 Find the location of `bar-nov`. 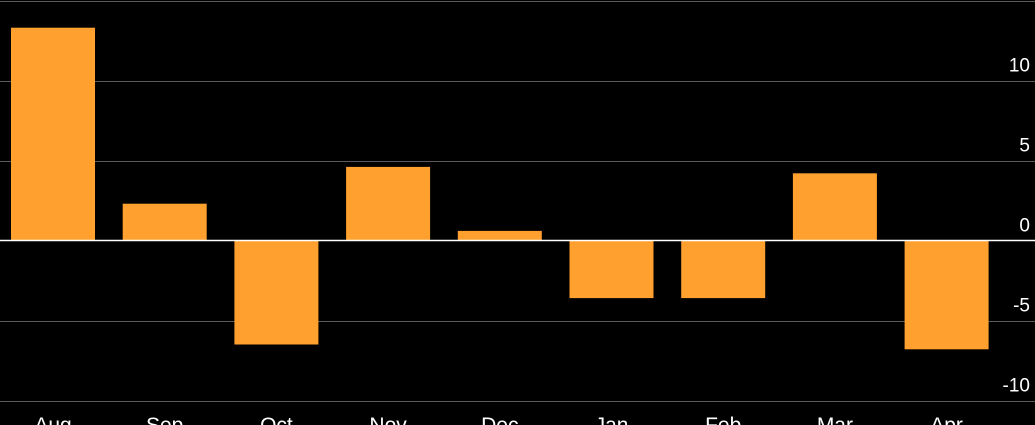

bar-nov is located at coordinates (388, 203).